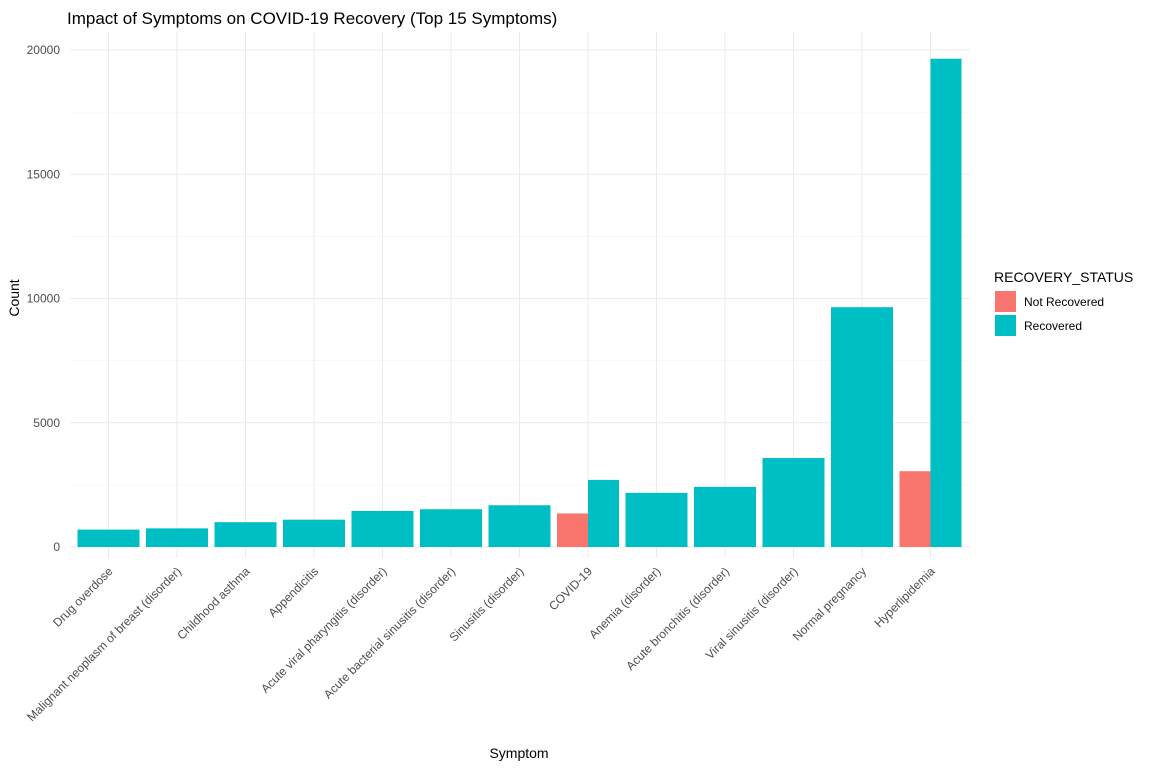 This screenshot has width=1157, height=768. I want to click on x-tick-label: Normal pregnancy, so click(829, 603).